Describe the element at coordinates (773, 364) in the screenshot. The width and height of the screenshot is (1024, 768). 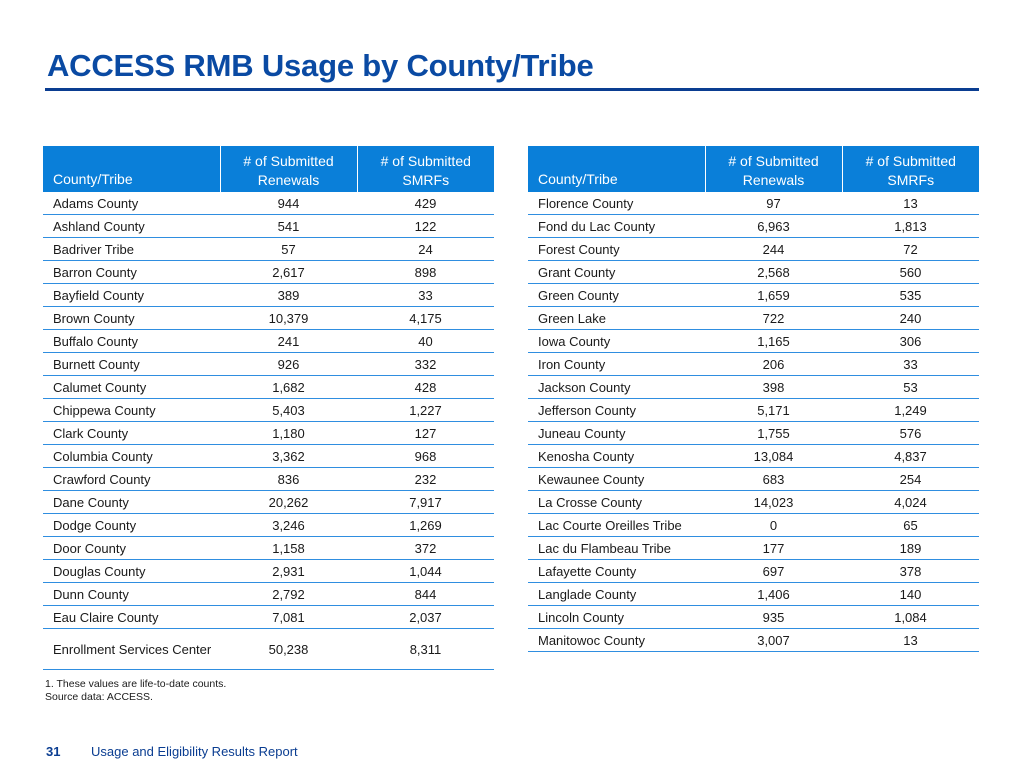
I see `row-renewals-cell: 206` at that location.